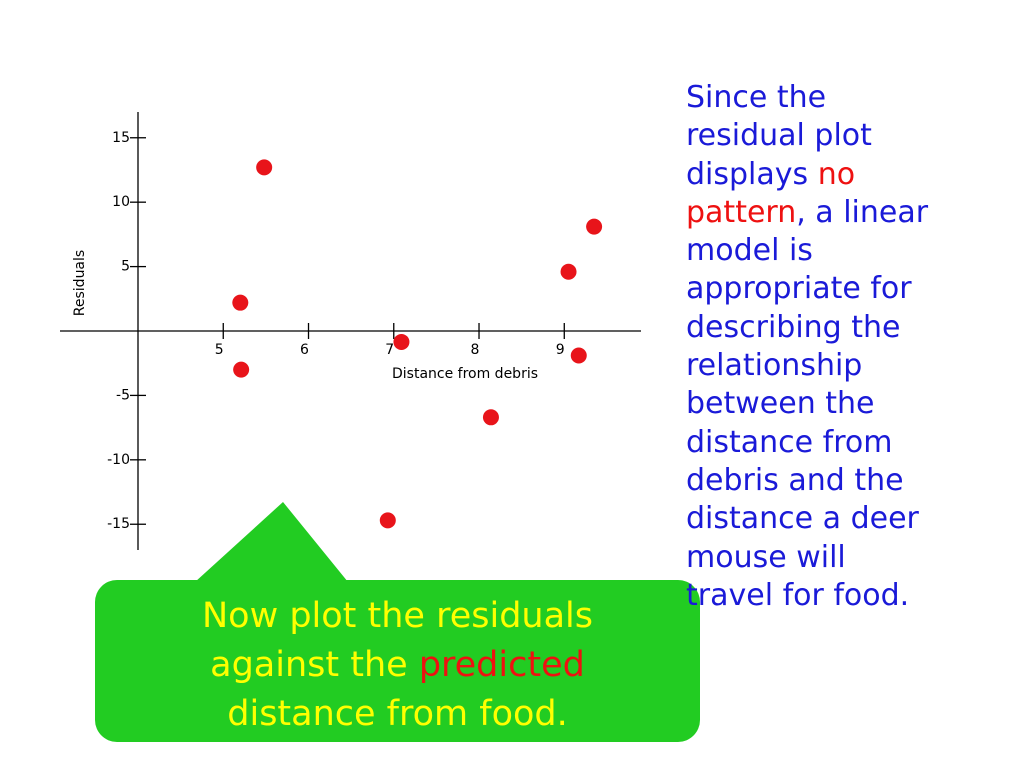  Describe the element at coordinates (121, 138) in the screenshot. I see `y-tick-label: 15` at that location.